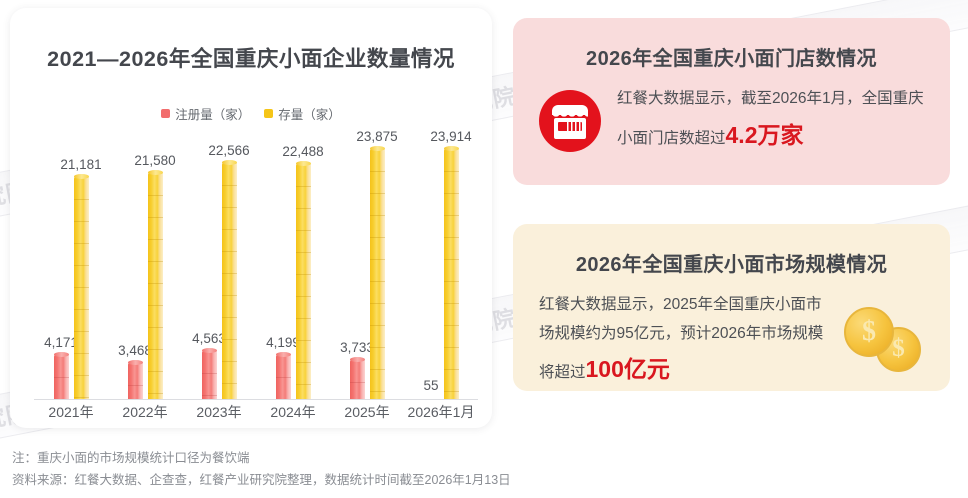 Image resolution: width=968 pixels, height=498 pixels. What do you see at coordinates (441, 412) in the screenshot?
I see `x-axis-tick-label: 2026年1月` at bounding box center [441, 412].